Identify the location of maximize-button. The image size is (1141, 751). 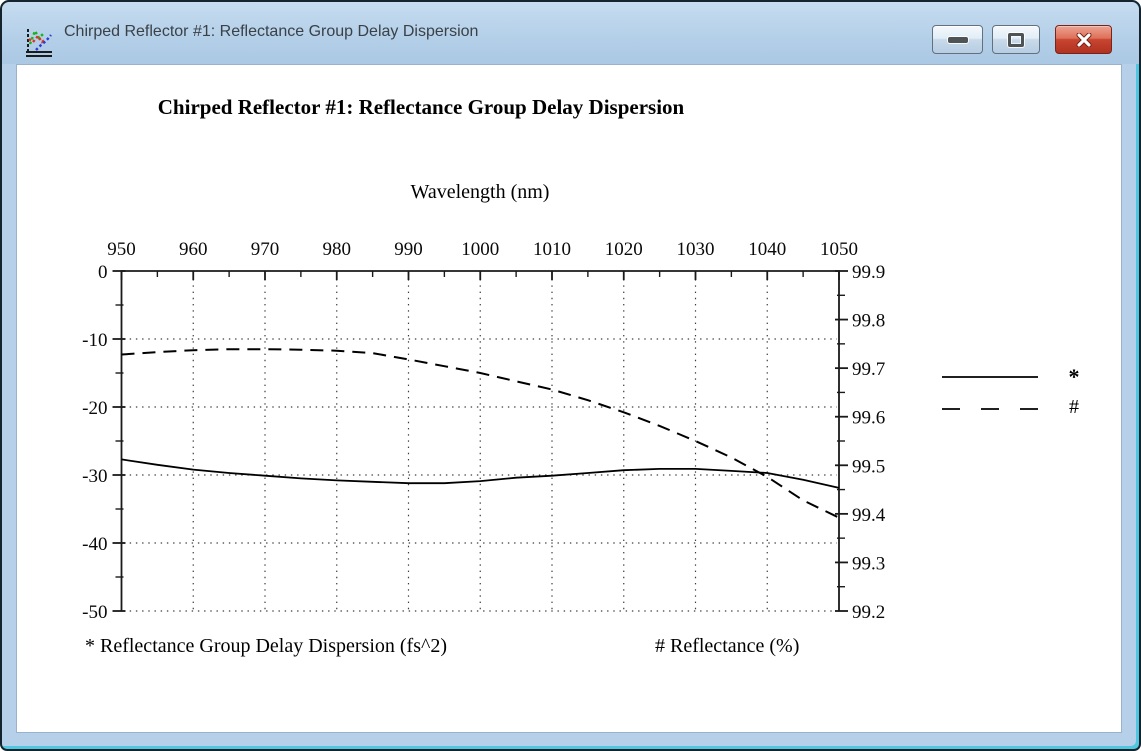
(1016, 39).